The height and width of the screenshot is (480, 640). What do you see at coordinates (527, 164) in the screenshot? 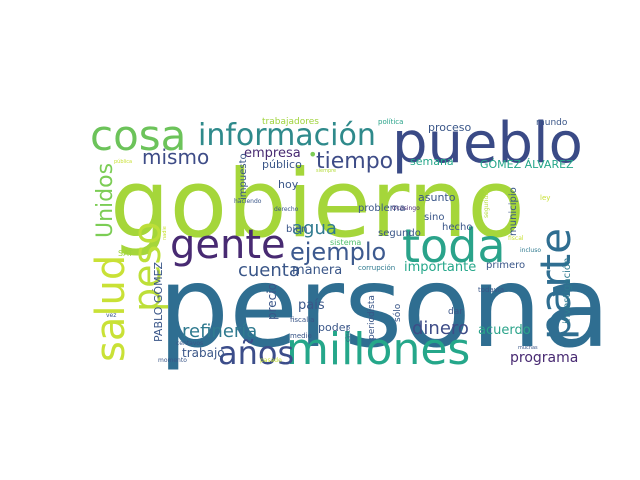
I see `word-gomez: GÓMEZ ÁLVAREZ` at bounding box center [527, 164].